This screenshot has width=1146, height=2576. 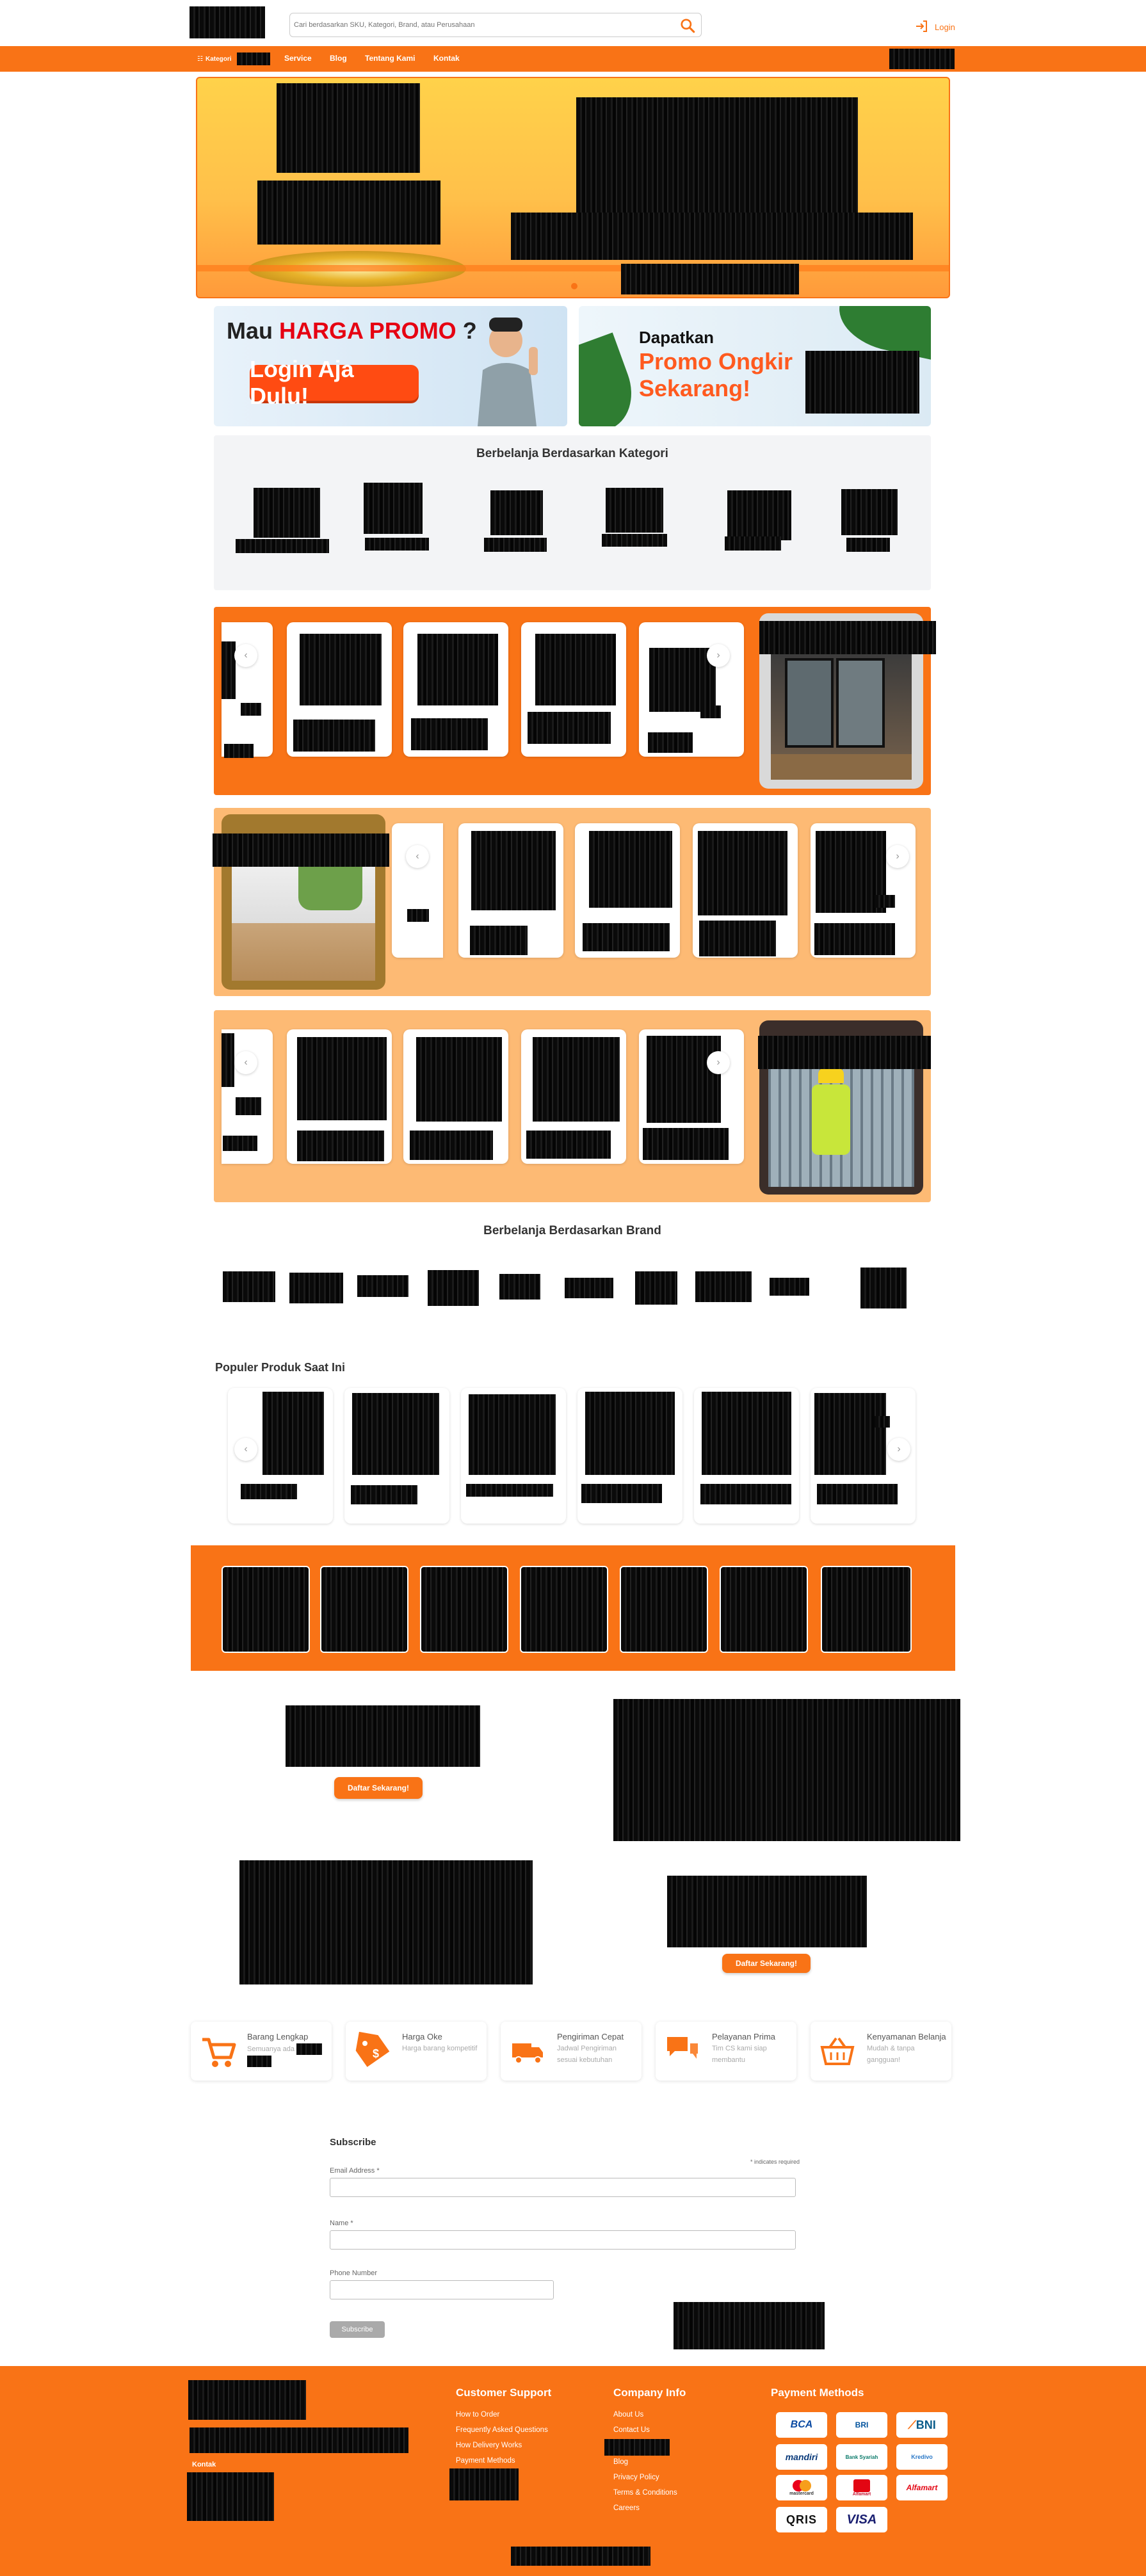 I want to click on nav-kategori-dropdown, so click(x=253, y=58).